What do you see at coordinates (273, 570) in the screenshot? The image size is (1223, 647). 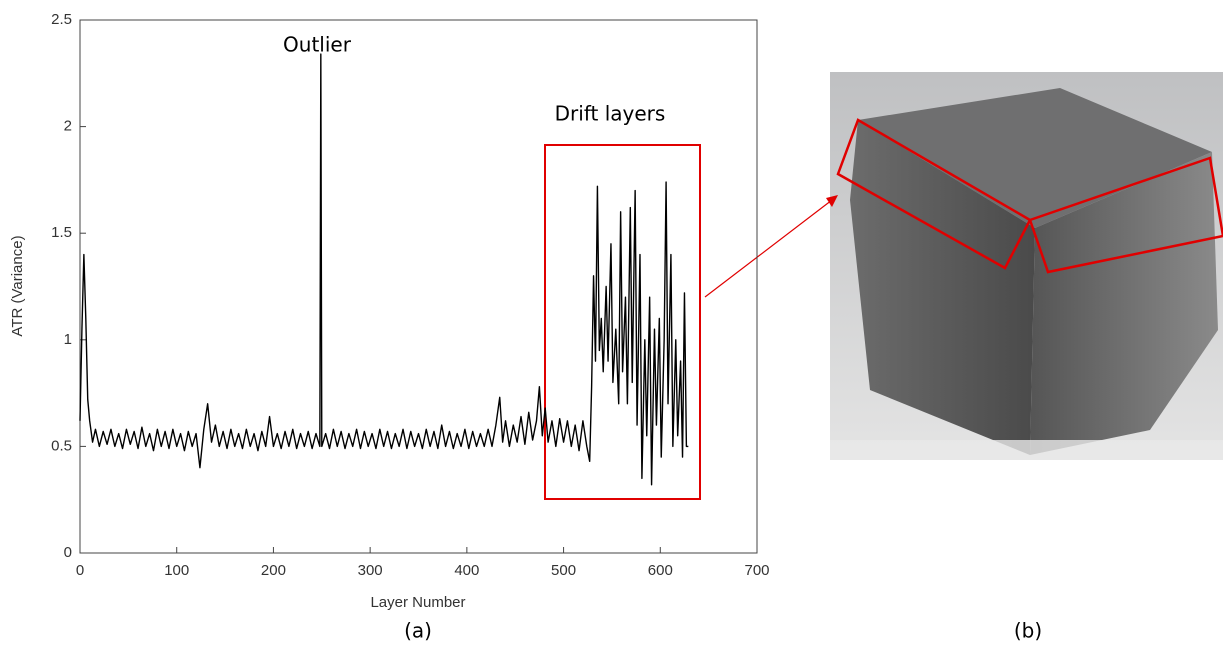 I see `x-tick-label: 200` at bounding box center [273, 570].